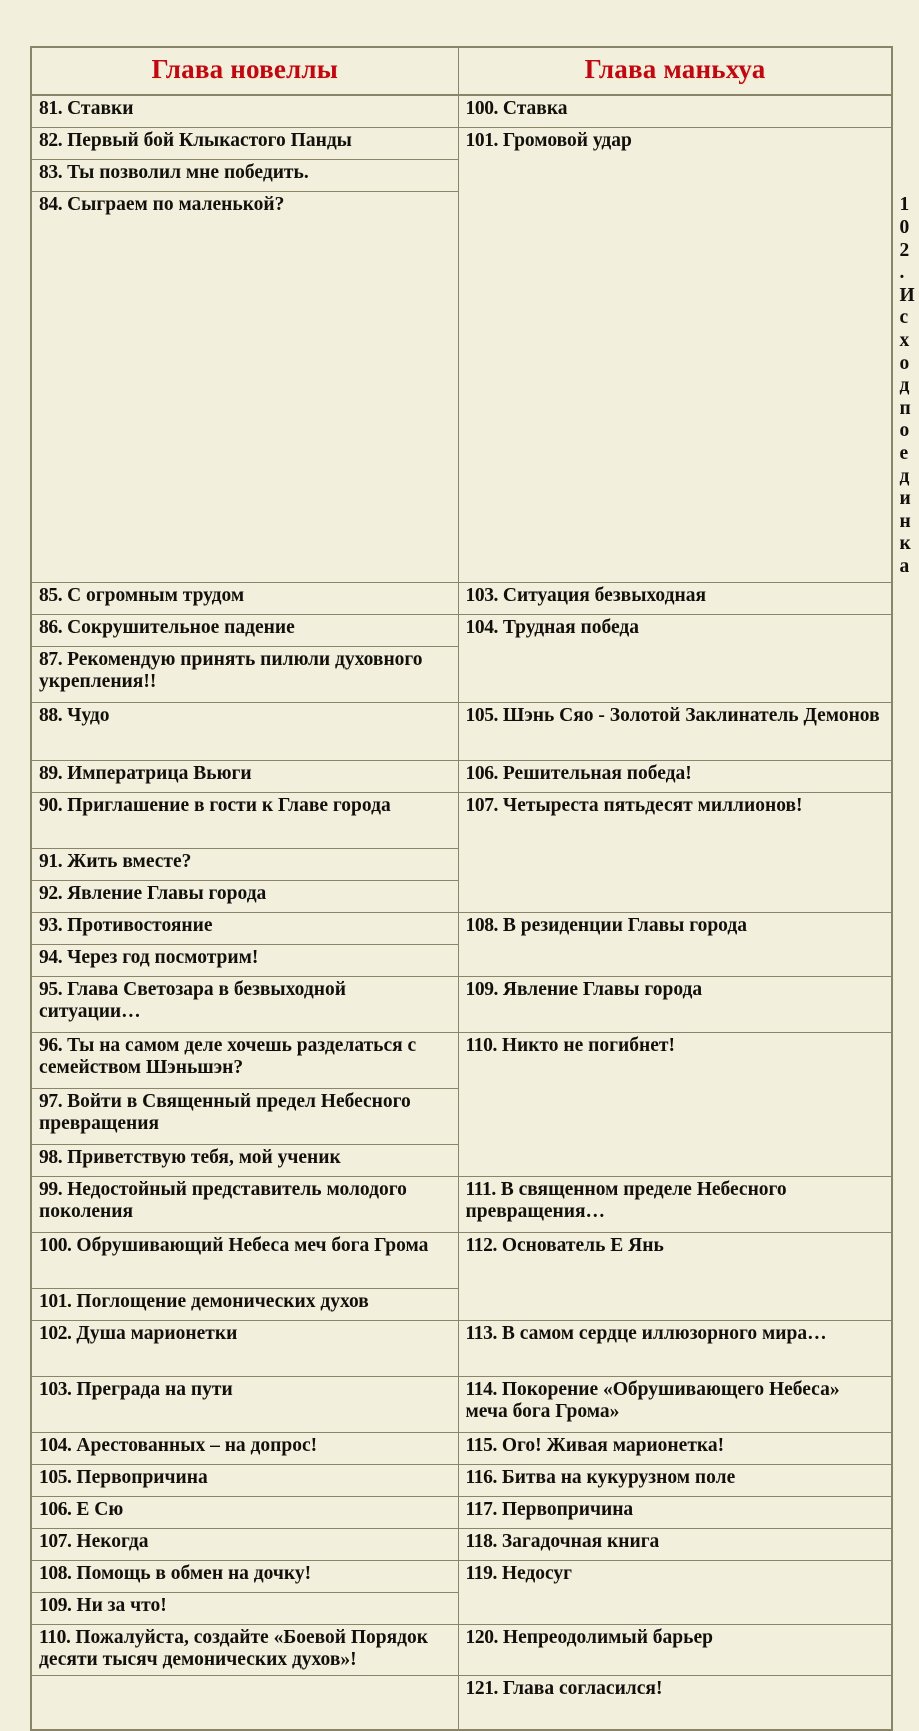 The height and width of the screenshot is (1731, 919). I want to click on chapter-cell-novel: 98. Приветствую тебя, мой ученик, so click(244, 1160).